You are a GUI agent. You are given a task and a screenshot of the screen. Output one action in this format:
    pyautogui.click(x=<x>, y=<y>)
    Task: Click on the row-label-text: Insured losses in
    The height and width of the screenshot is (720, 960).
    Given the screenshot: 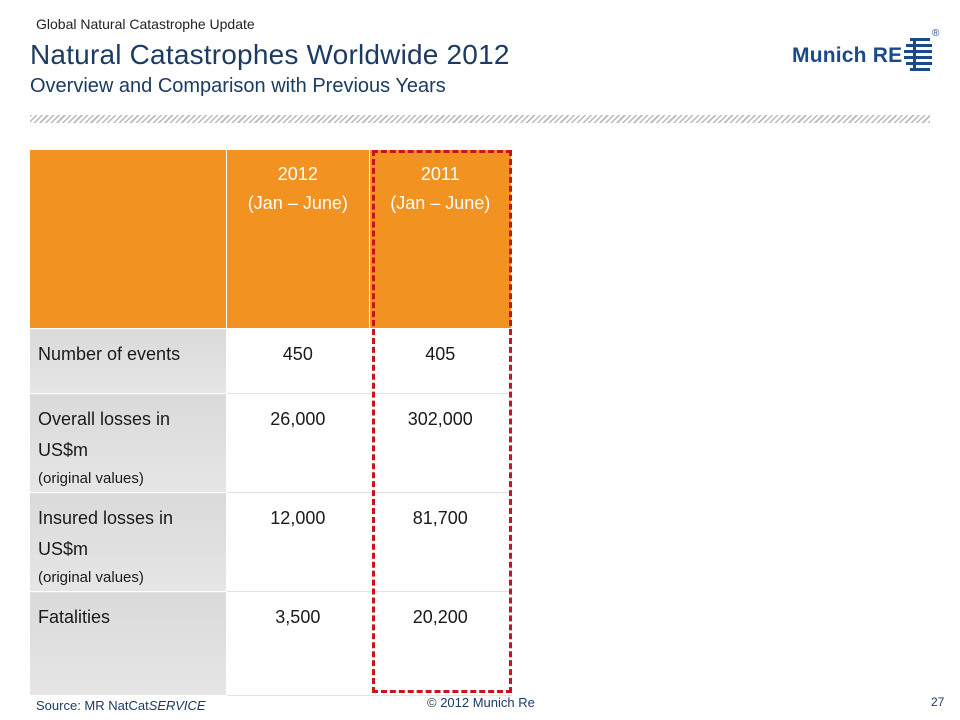 What is the action you would take?
    pyautogui.click(x=106, y=518)
    